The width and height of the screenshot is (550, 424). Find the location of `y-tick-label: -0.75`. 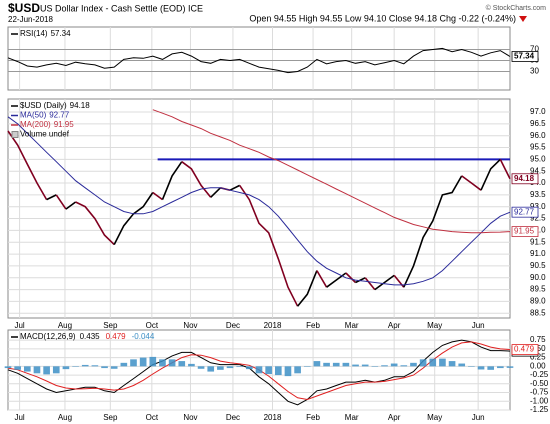

y-tick-label: -0.75 is located at coordinates (539, 392).